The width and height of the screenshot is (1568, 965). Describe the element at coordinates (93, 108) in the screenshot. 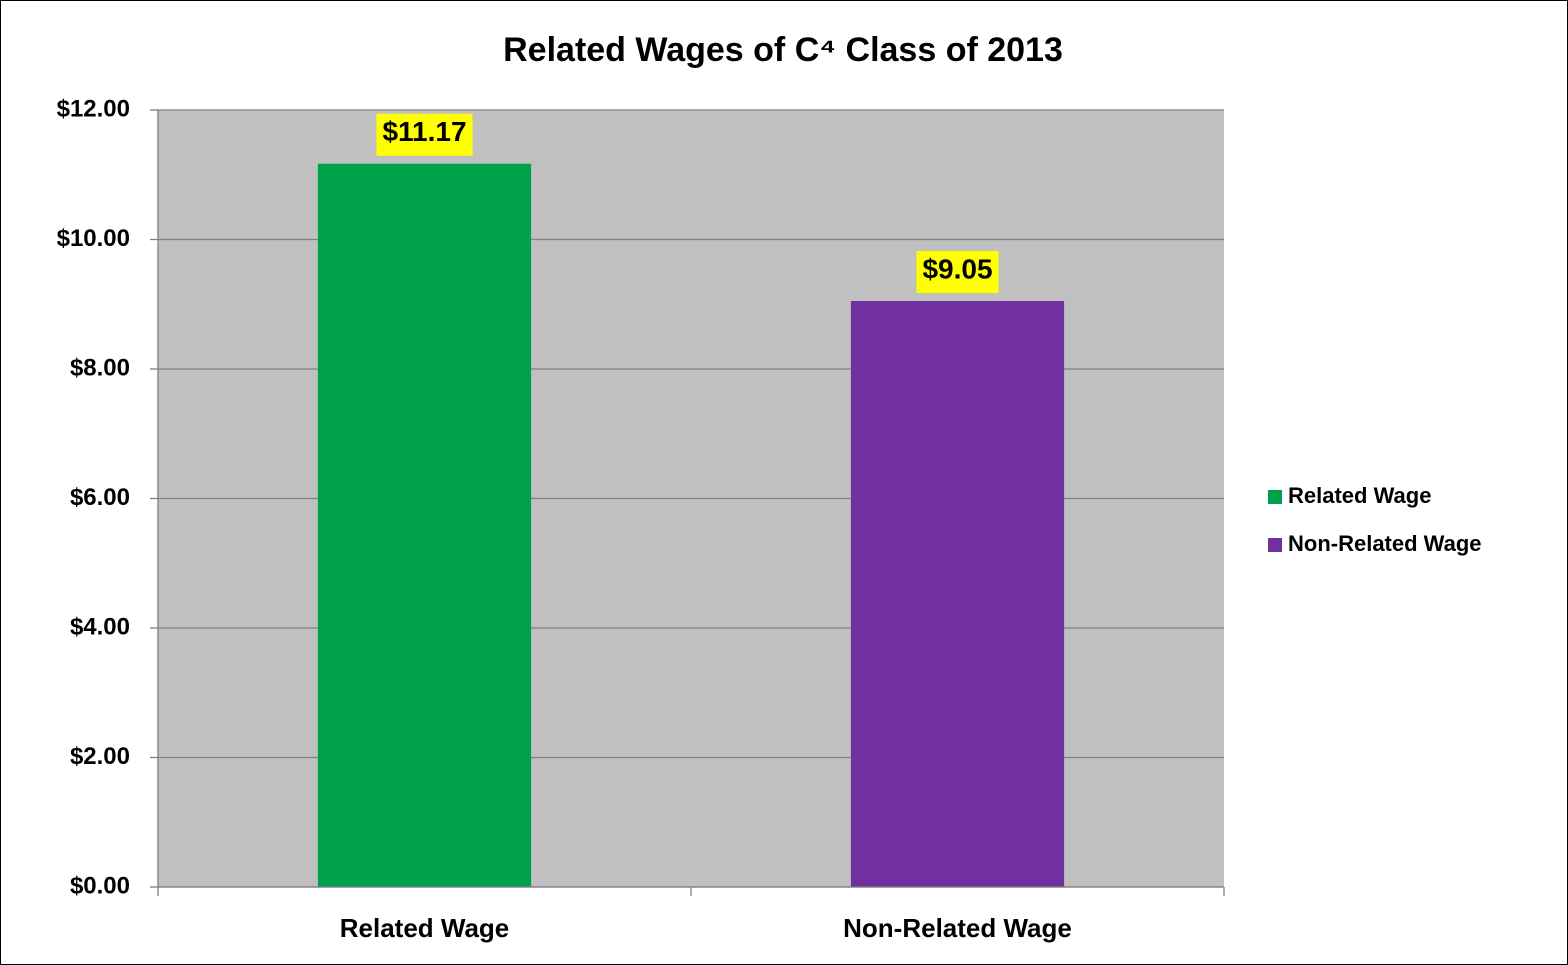

I see `y-tick-label: $12.00` at that location.